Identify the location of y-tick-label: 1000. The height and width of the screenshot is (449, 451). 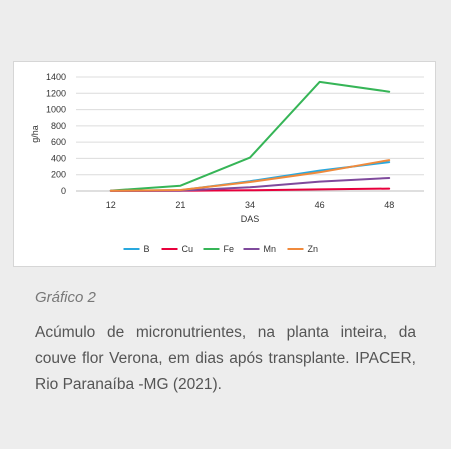
(56, 110).